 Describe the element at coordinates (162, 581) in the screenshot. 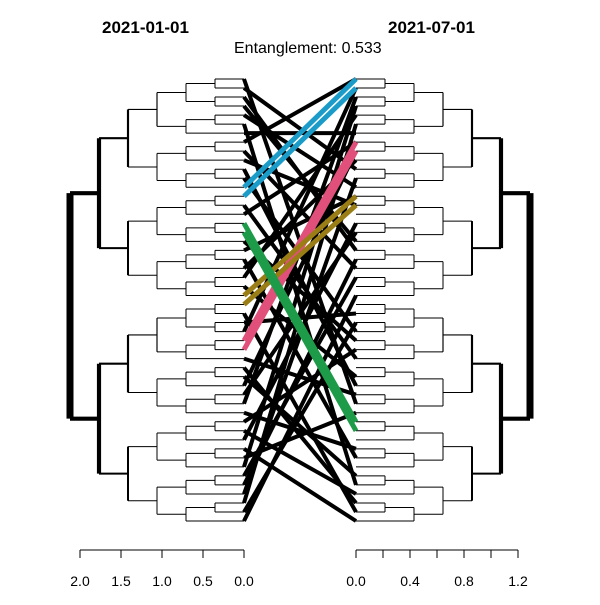

I see `axis-tick-label: 1.0` at that location.